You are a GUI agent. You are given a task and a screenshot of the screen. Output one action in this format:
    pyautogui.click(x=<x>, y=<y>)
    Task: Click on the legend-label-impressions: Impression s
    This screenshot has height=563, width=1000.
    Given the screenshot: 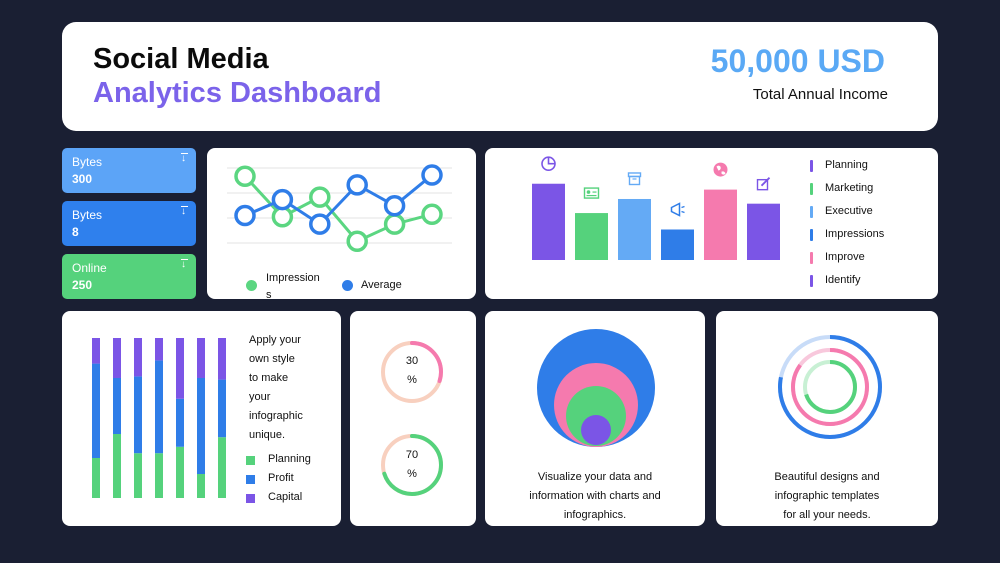 What is the action you would take?
    pyautogui.click(x=293, y=286)
    